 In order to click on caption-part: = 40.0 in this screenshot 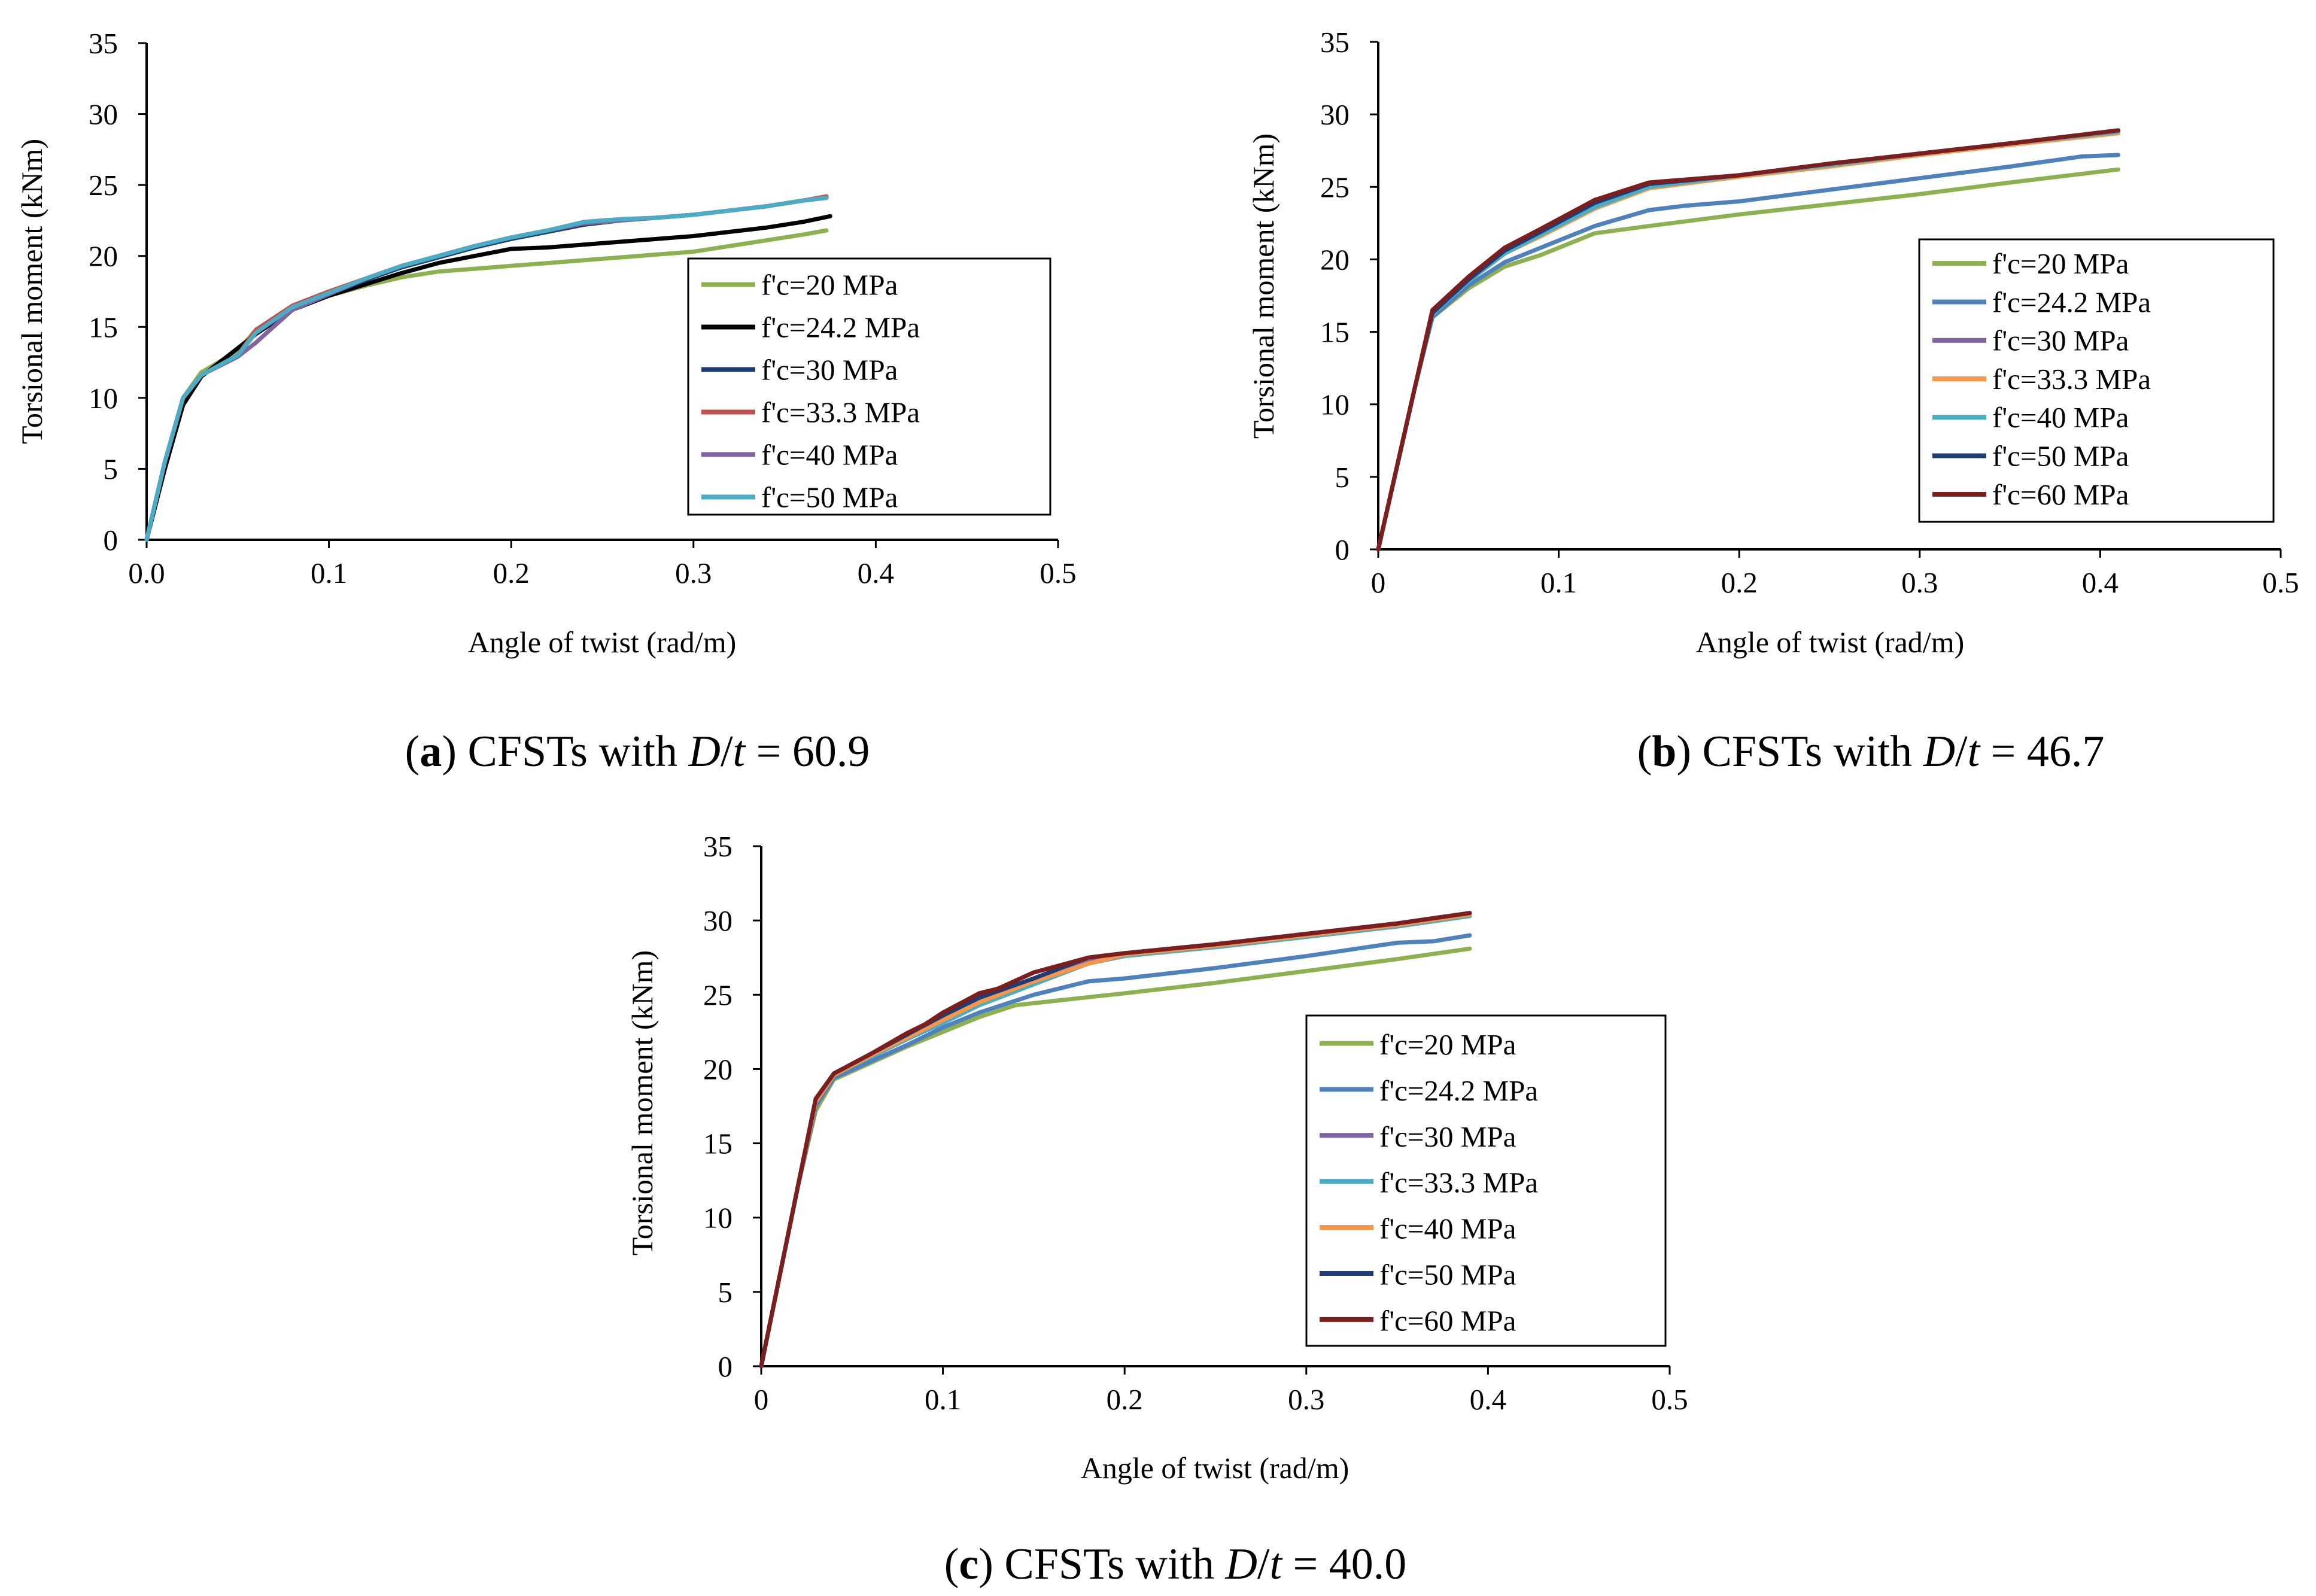, I will do `click(1344, 1564)`.